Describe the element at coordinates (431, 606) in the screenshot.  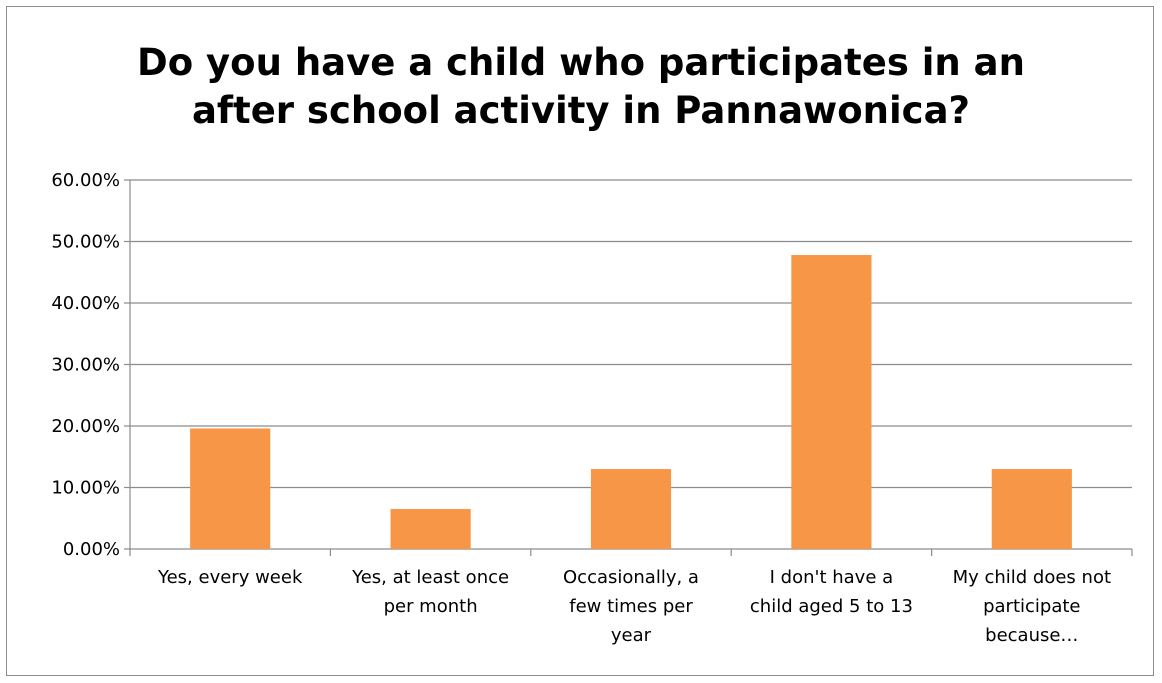
I see `x-category-label-1-line-1: per month` at that location.